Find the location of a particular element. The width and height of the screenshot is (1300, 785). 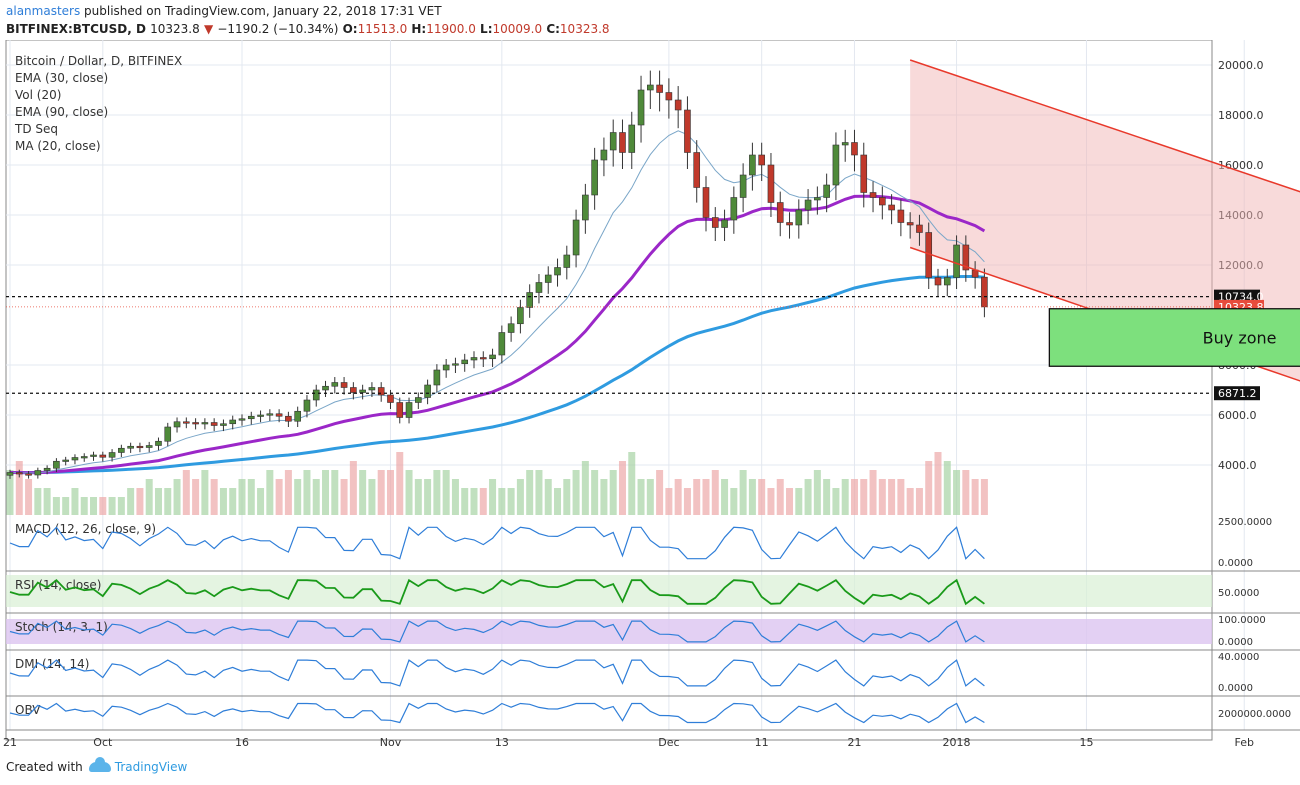

brand-text: TradingView is located at coordinates (151, 767).